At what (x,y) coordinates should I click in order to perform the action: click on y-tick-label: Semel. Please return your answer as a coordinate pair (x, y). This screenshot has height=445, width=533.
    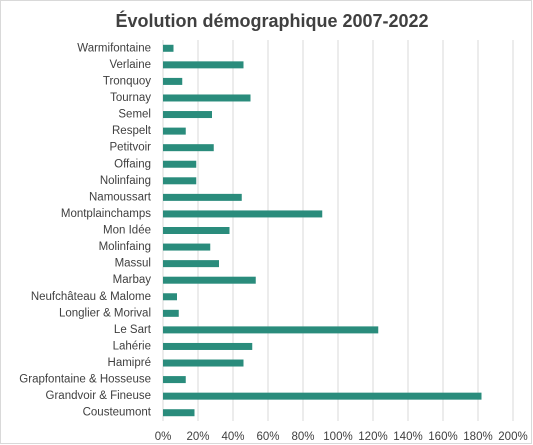
    Looking at the image, I should click on (134, 115).